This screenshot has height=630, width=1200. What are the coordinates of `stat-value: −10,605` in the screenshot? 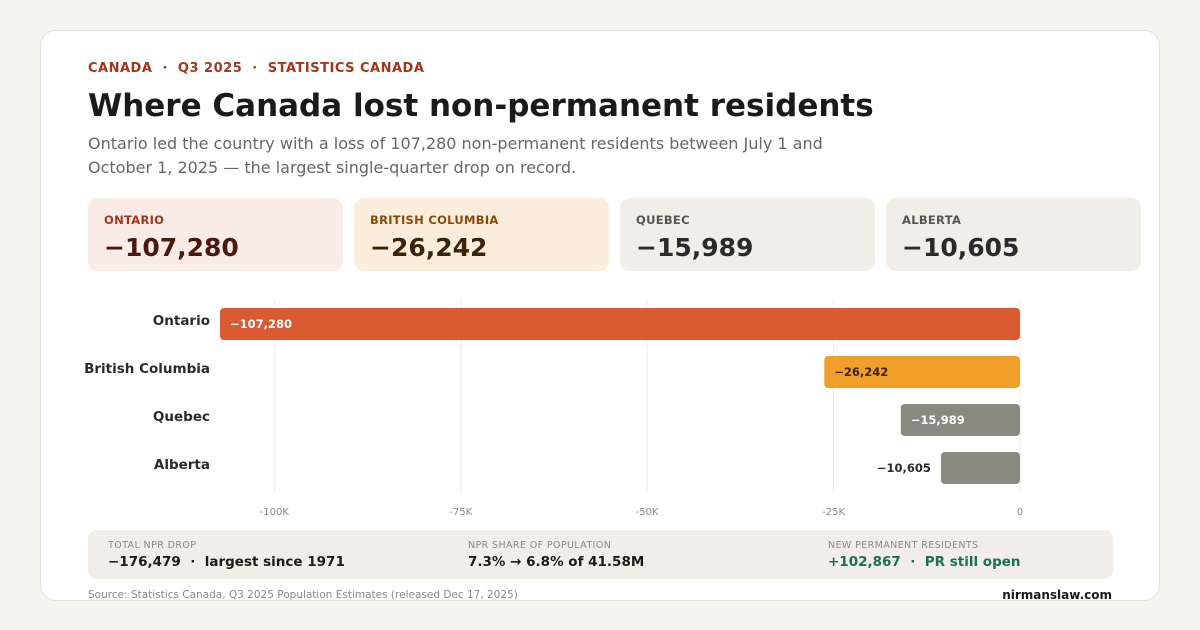 It's located at (961, 247).